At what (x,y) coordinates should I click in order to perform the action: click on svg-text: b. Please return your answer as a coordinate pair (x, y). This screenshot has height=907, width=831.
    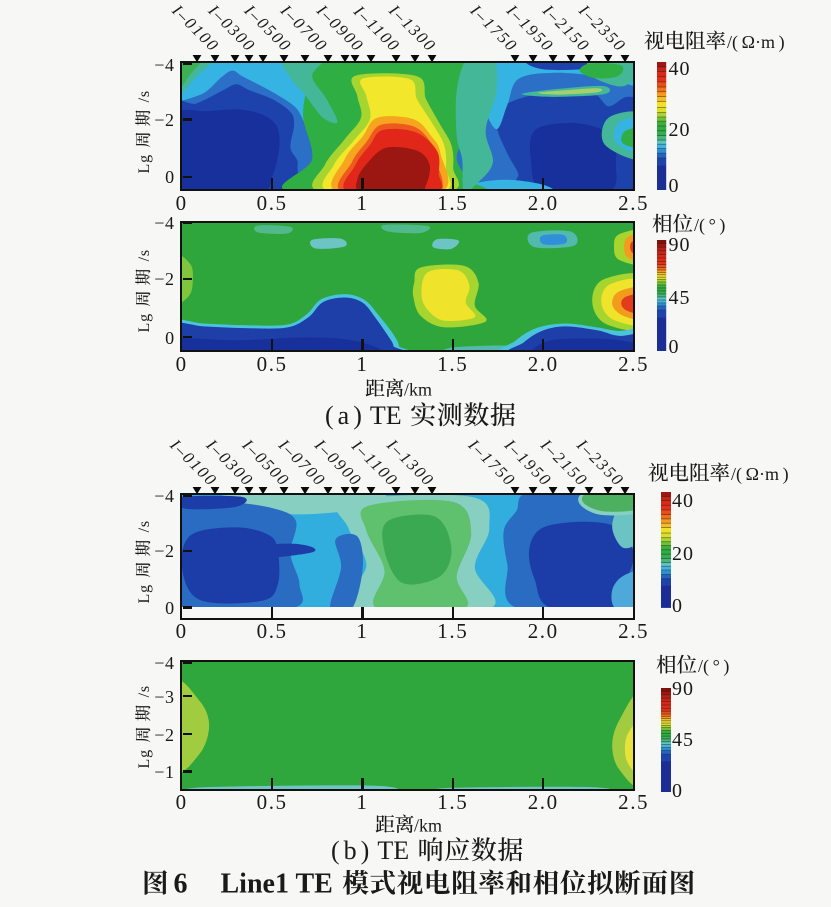
    Looking at the image, I should click on (349, 850).